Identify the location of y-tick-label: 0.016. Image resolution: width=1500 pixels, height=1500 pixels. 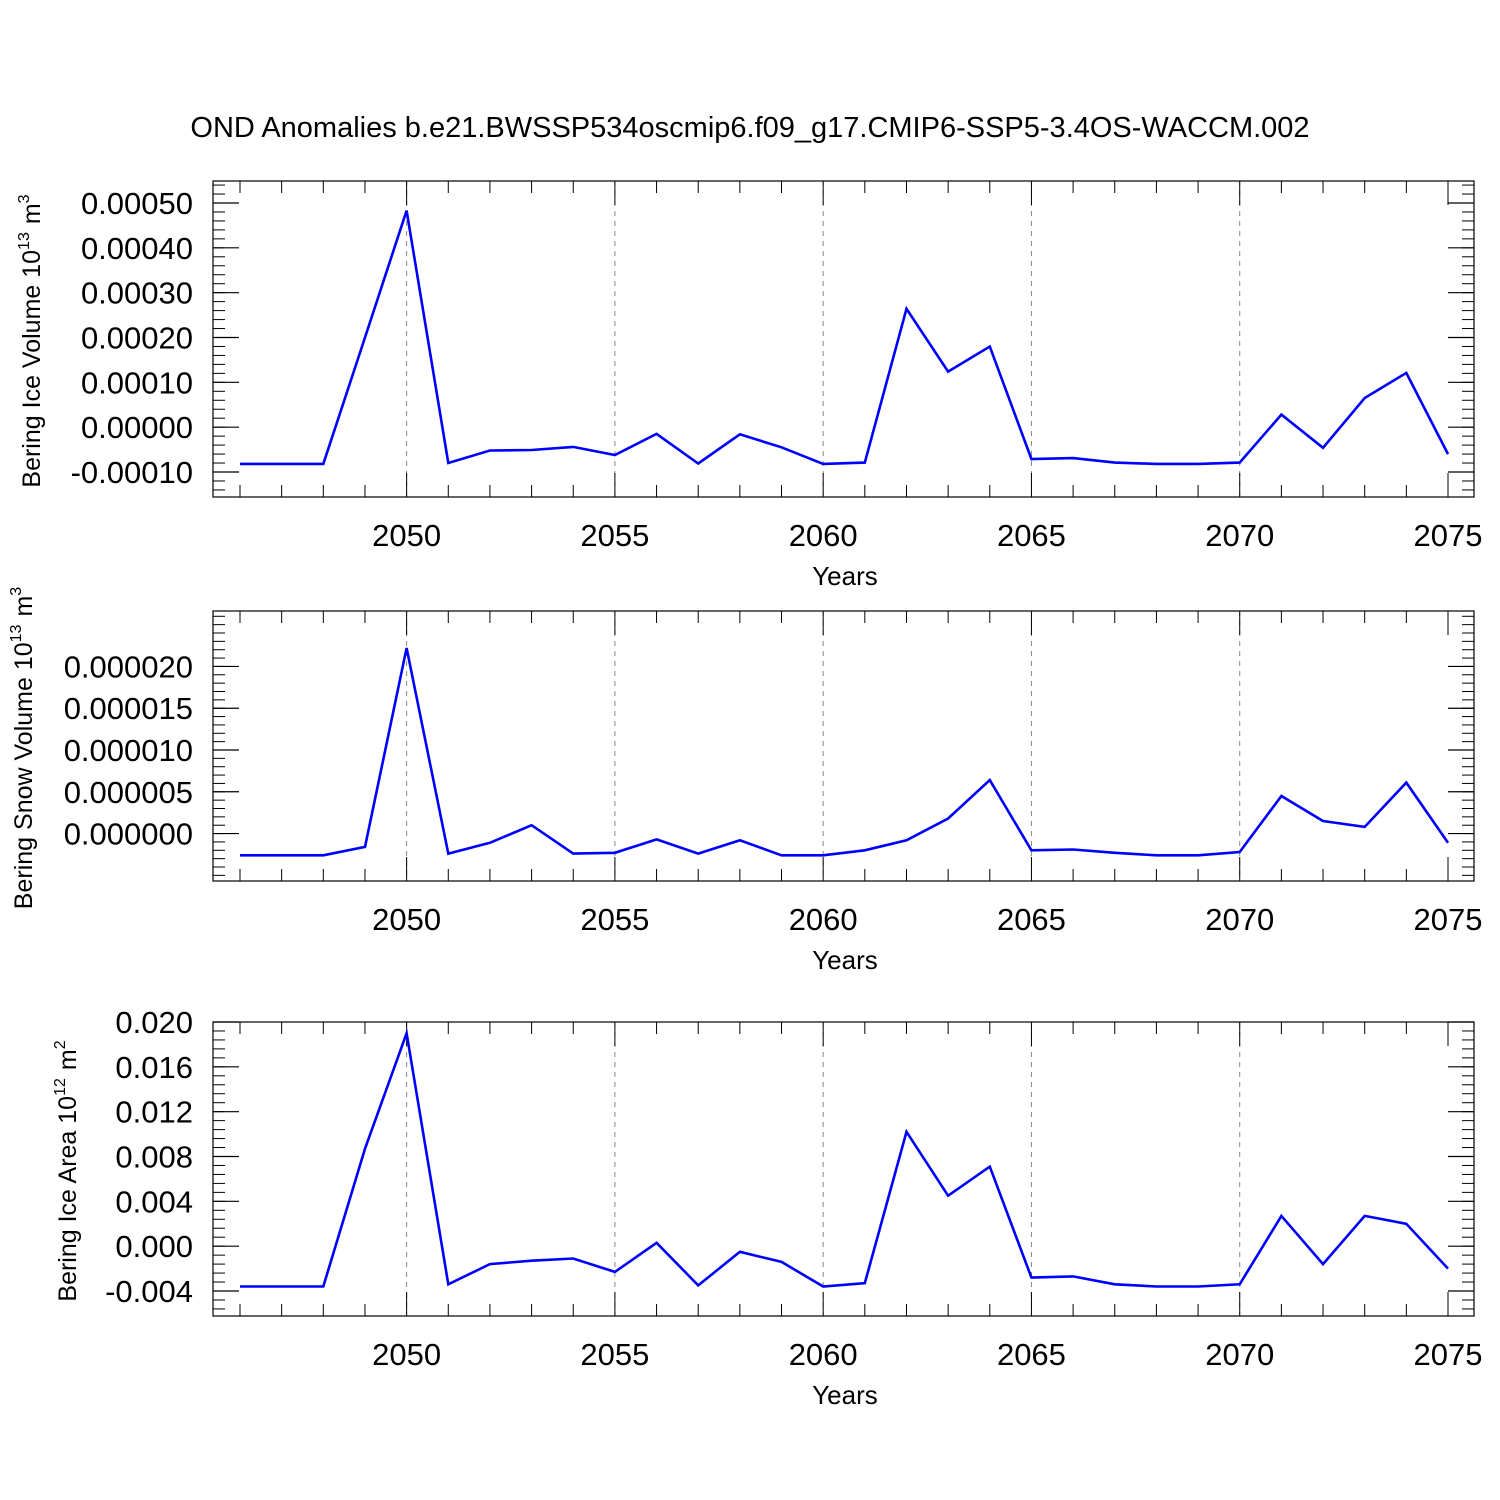
(154, 1067).